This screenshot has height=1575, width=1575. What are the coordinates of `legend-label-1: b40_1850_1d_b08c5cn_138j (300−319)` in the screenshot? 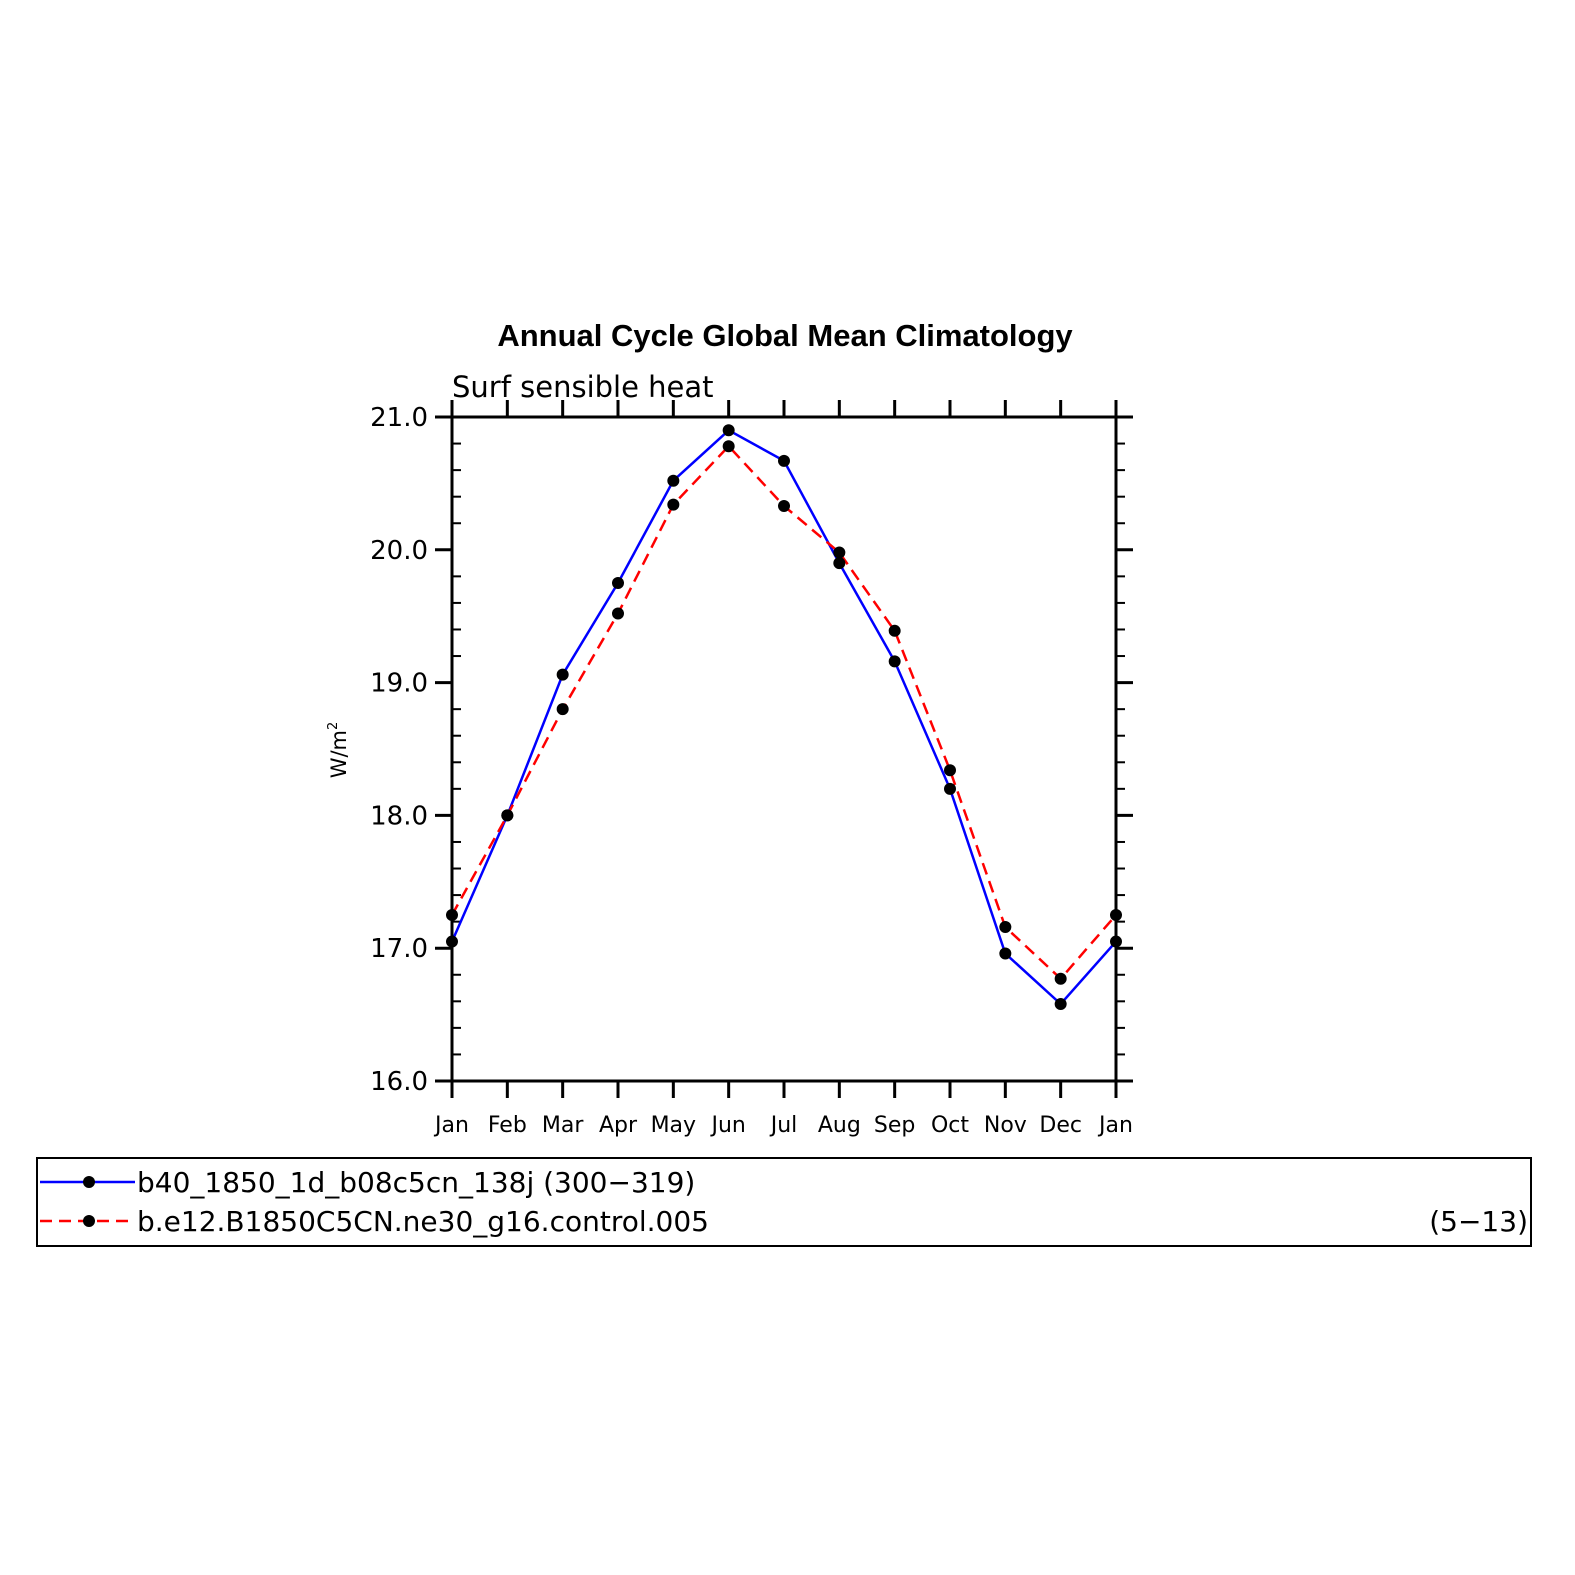 It's located at (416, 1182).